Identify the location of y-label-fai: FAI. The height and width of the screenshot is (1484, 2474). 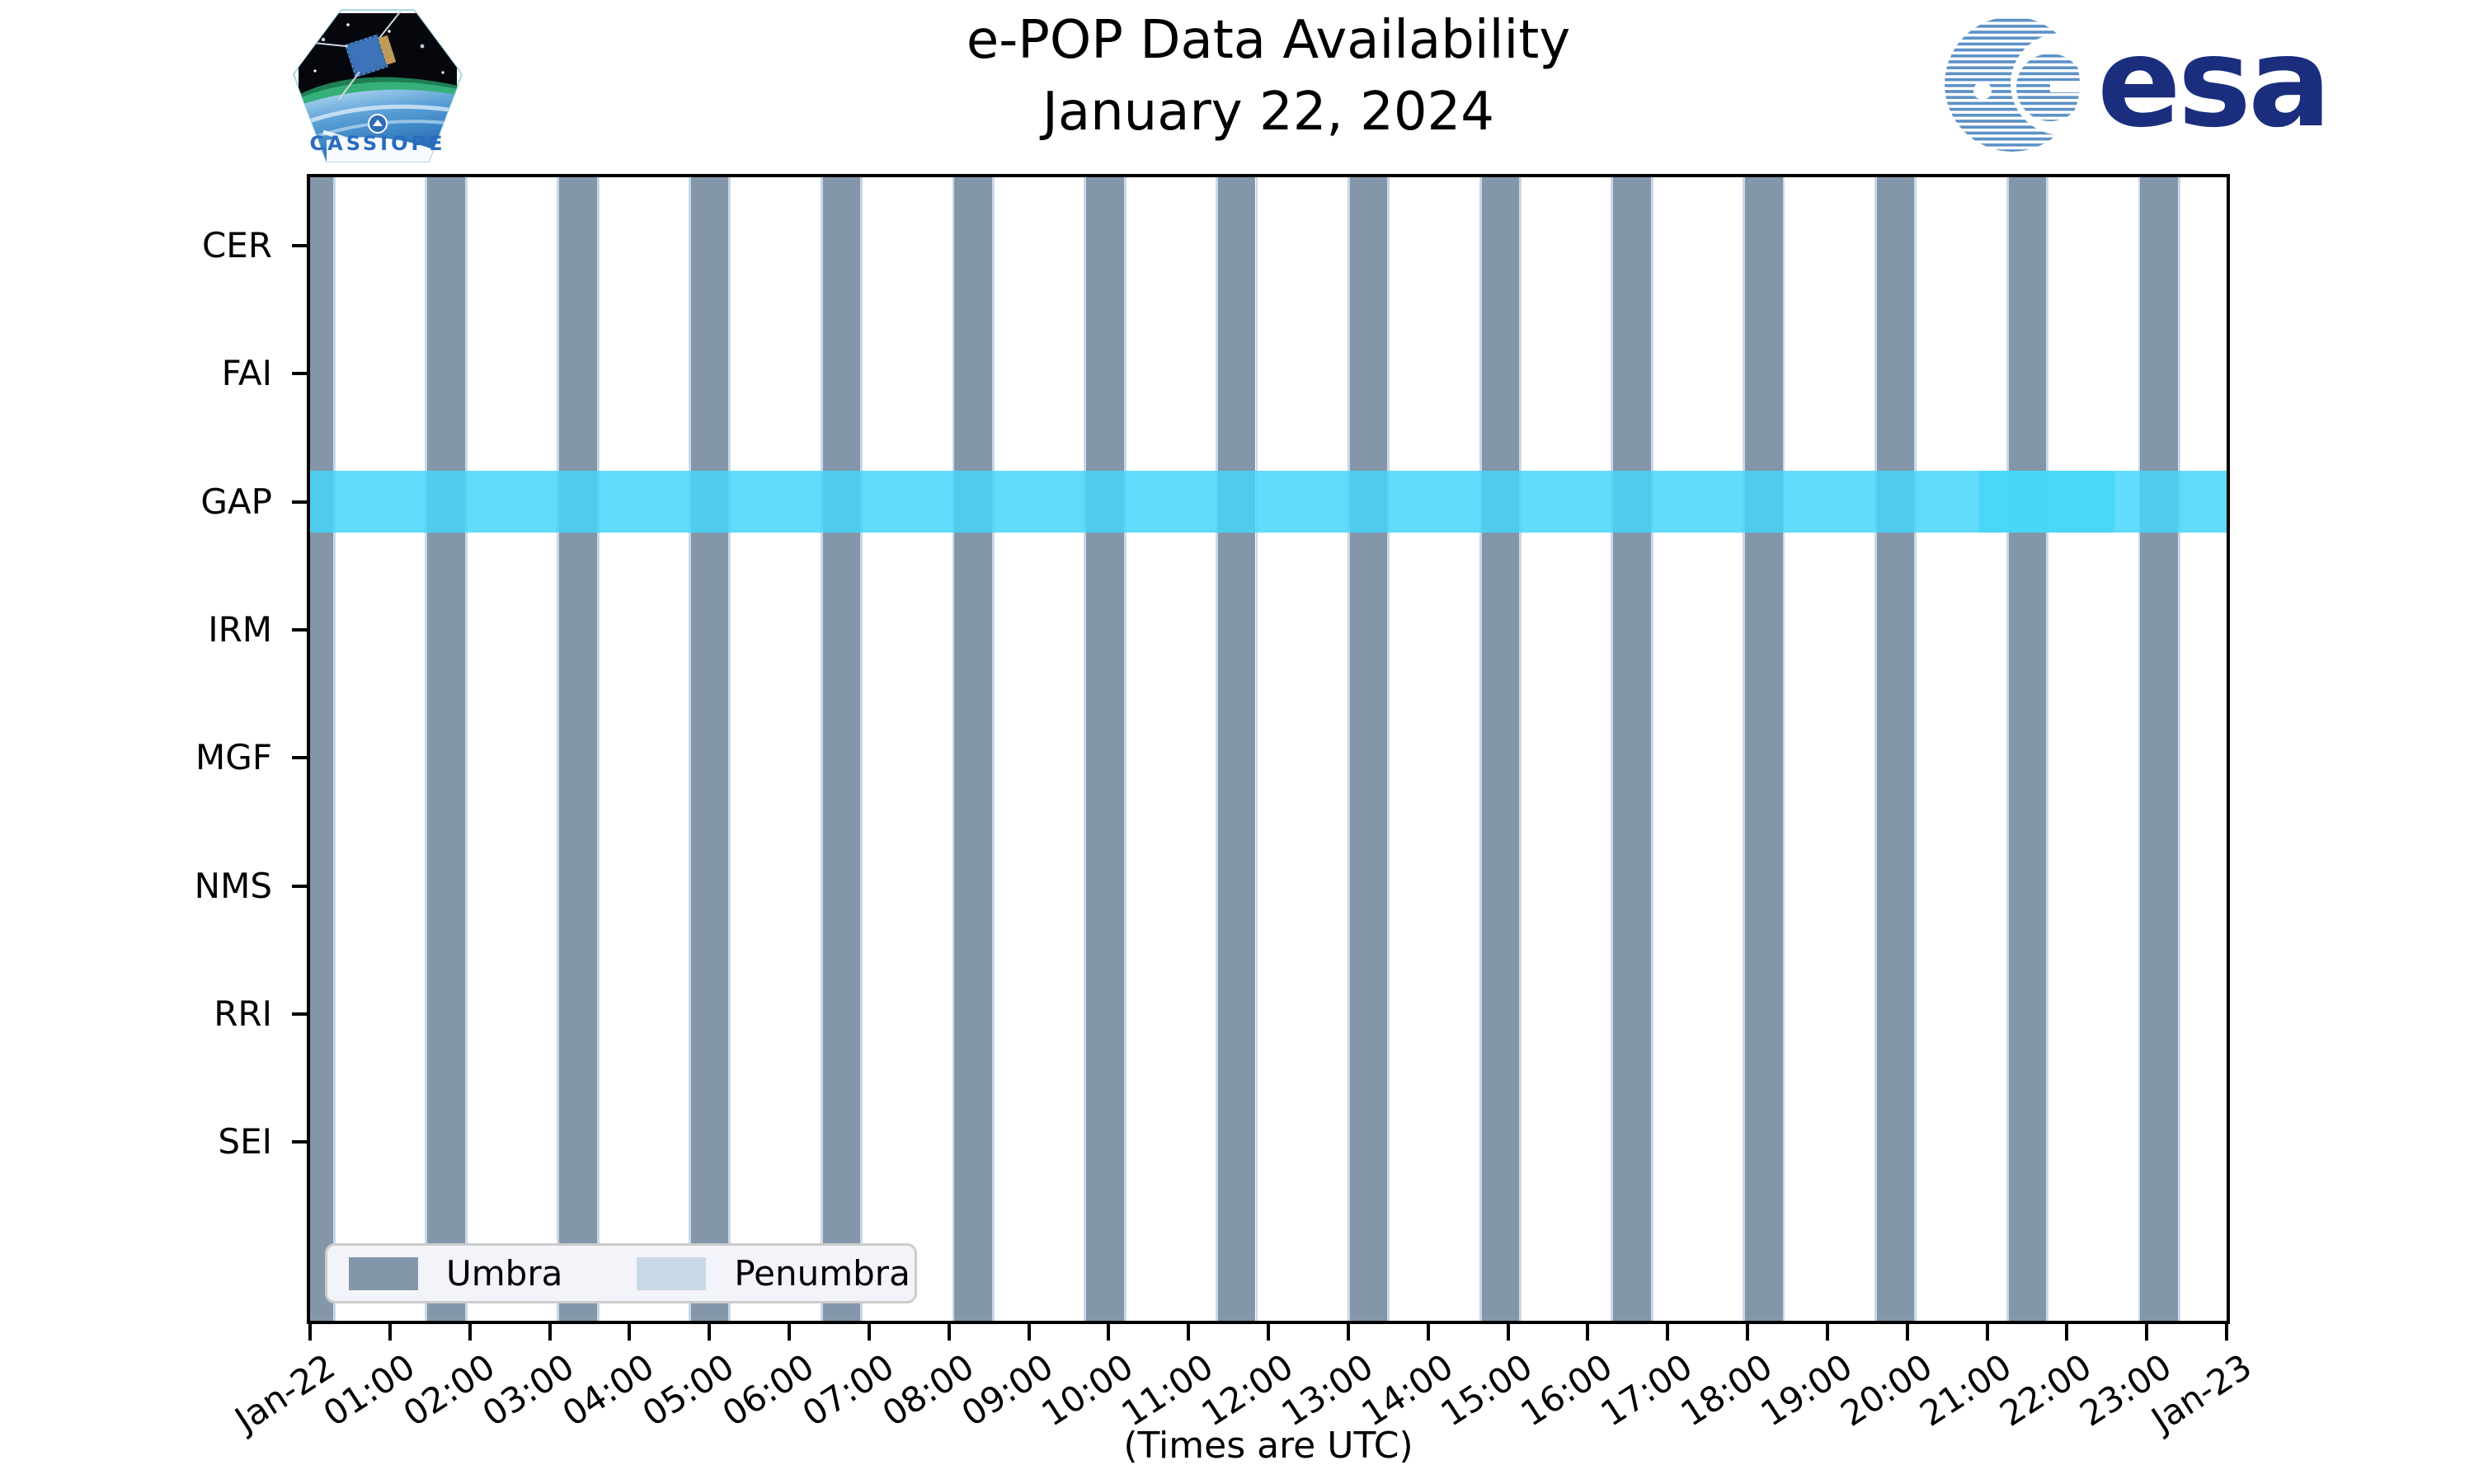
(246, 373).